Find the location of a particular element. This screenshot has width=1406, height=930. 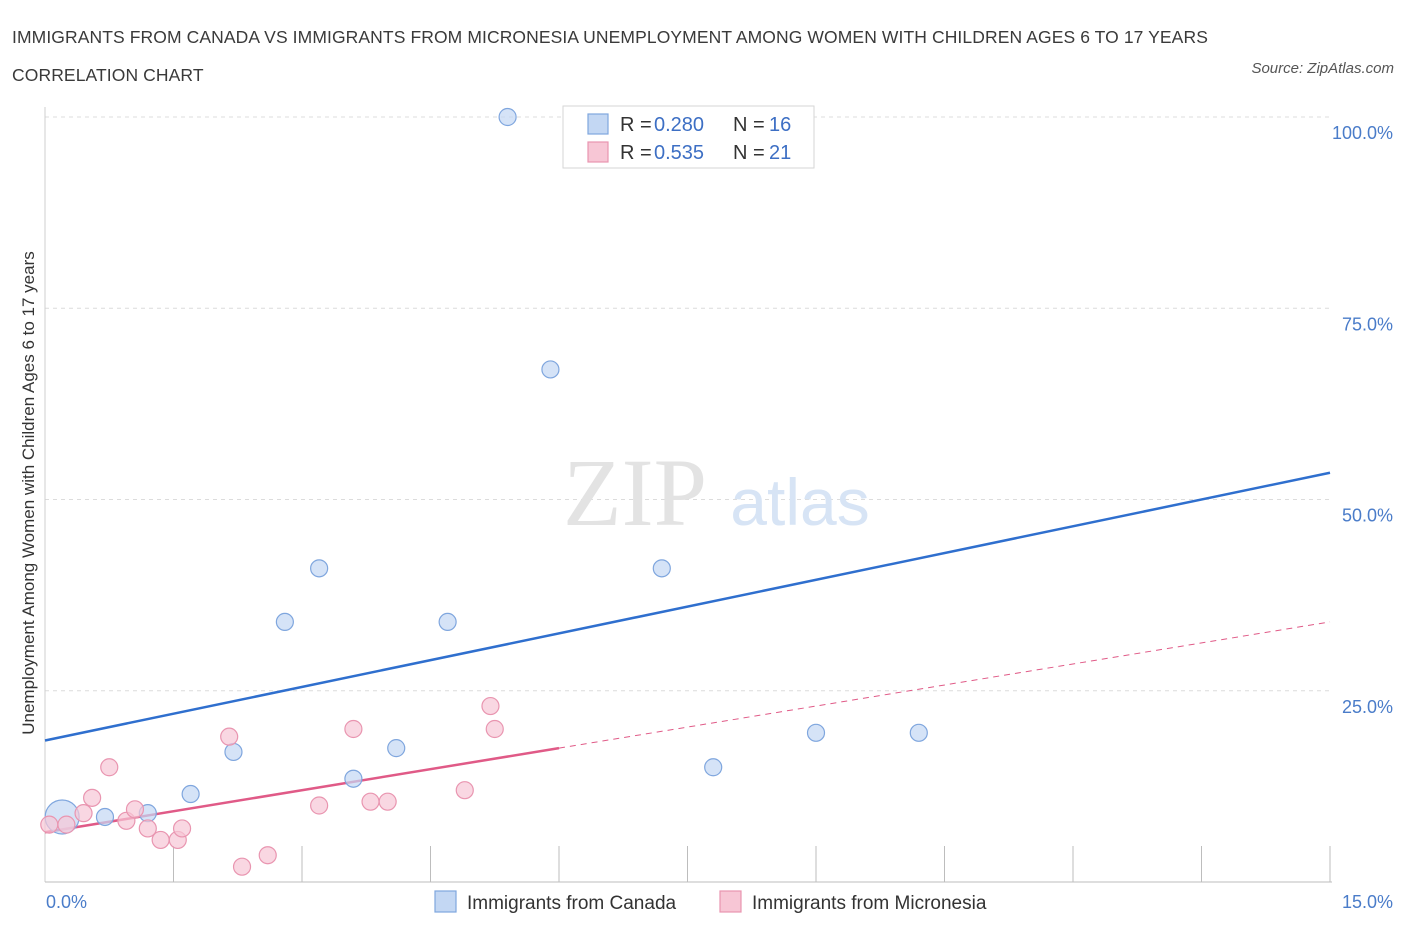

legend-swatch-micronesia is located at coordinates (598, 152).